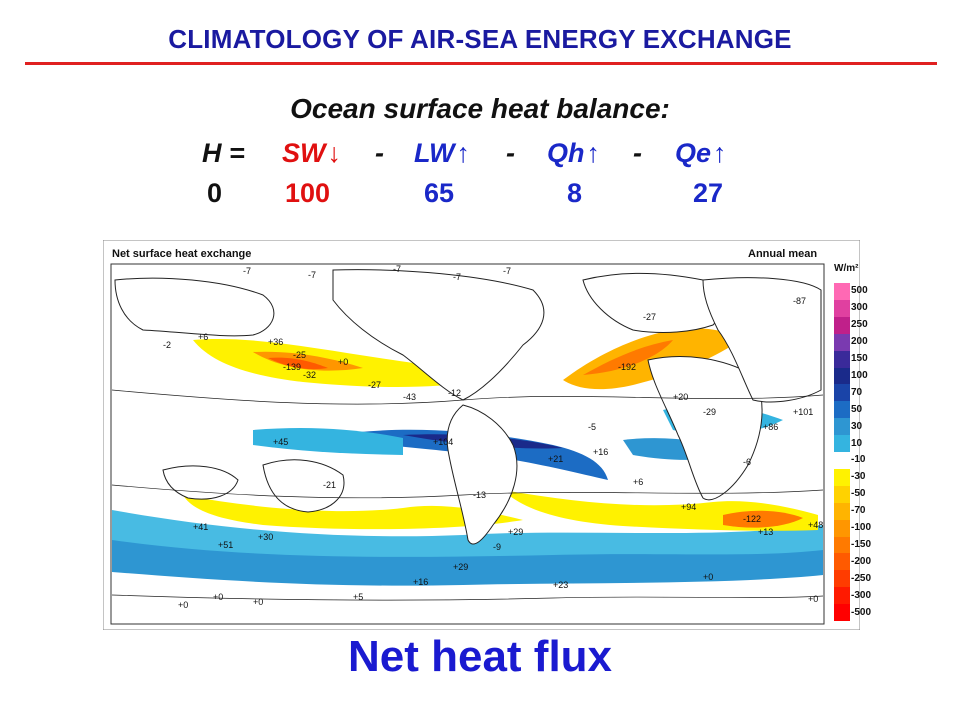  Describe the element at coordinates (861, 595) in the screenshot. I see `colorbar-label: -300` at that location.